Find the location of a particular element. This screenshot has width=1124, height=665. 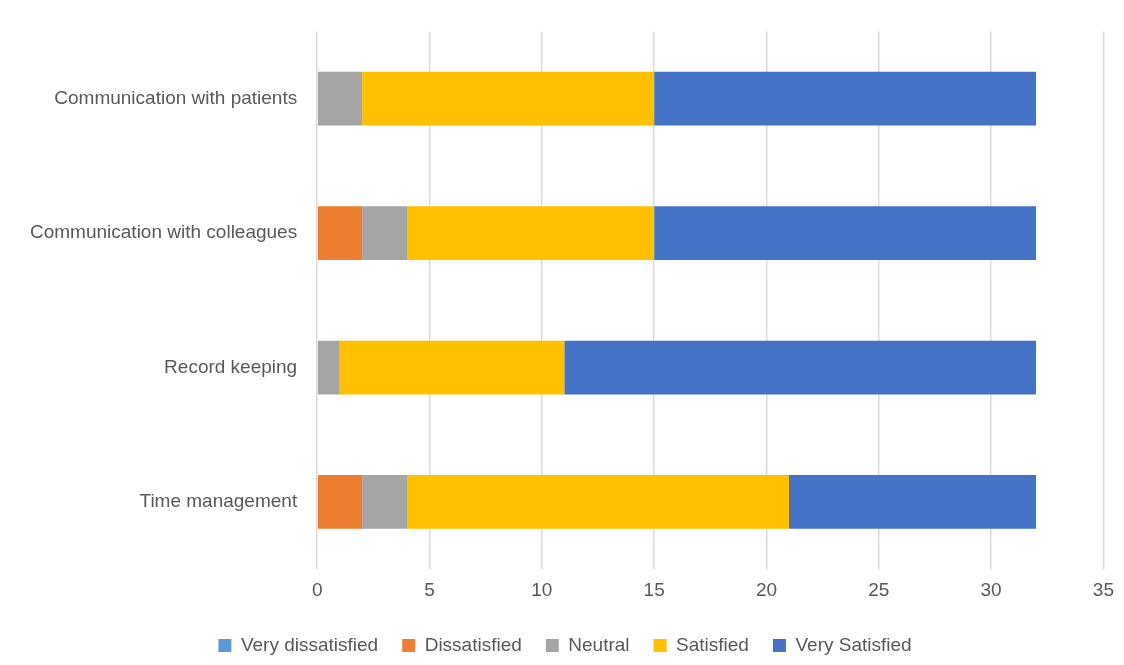

x-tick-label: 30 is located at coordinates (991, 589).